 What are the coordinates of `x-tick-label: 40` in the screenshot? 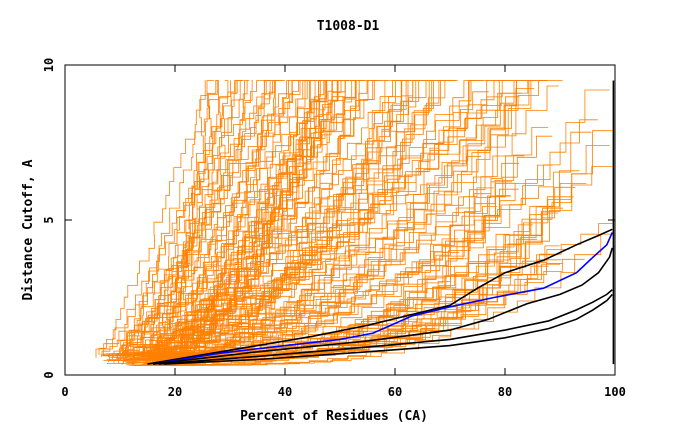 It's located at (285, 392).